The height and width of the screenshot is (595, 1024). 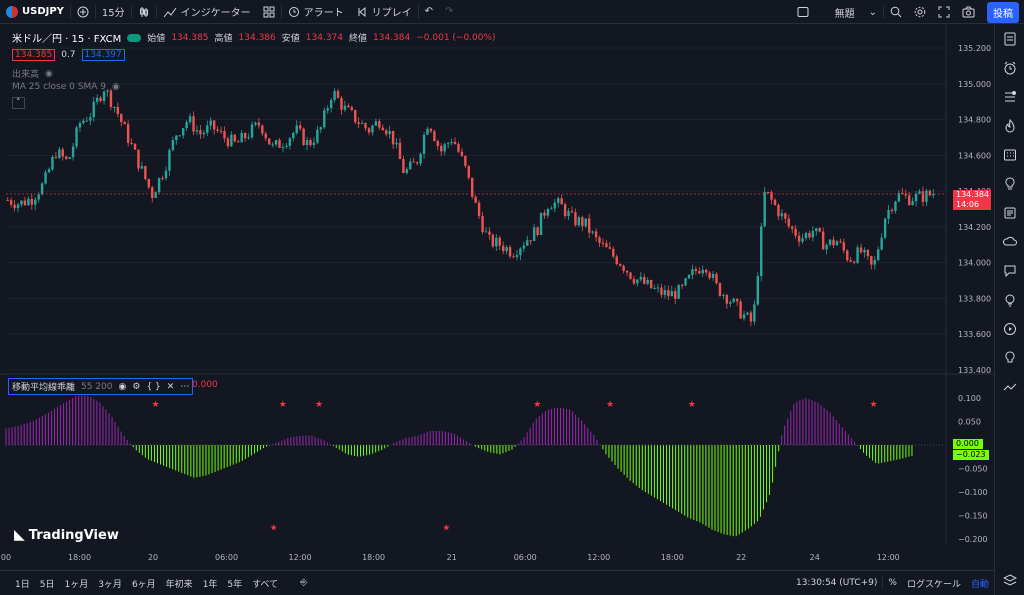 I want to click on chart-type-button, so click(x=144, y=12).